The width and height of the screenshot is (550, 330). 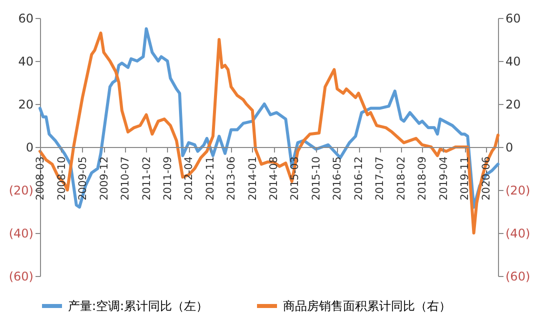 I want to click on y2-tick-label: (20), so click(x=518, y=191).